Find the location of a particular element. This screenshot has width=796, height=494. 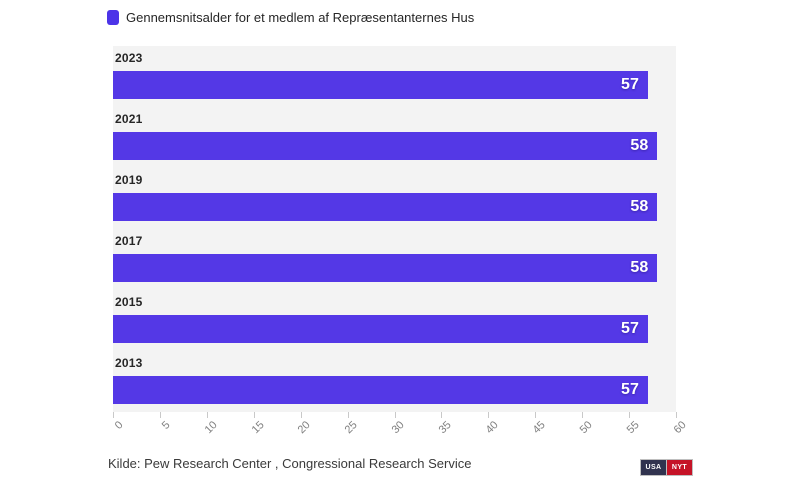

x-axis-tick-label: 0 is located at coordinates (119, 425).